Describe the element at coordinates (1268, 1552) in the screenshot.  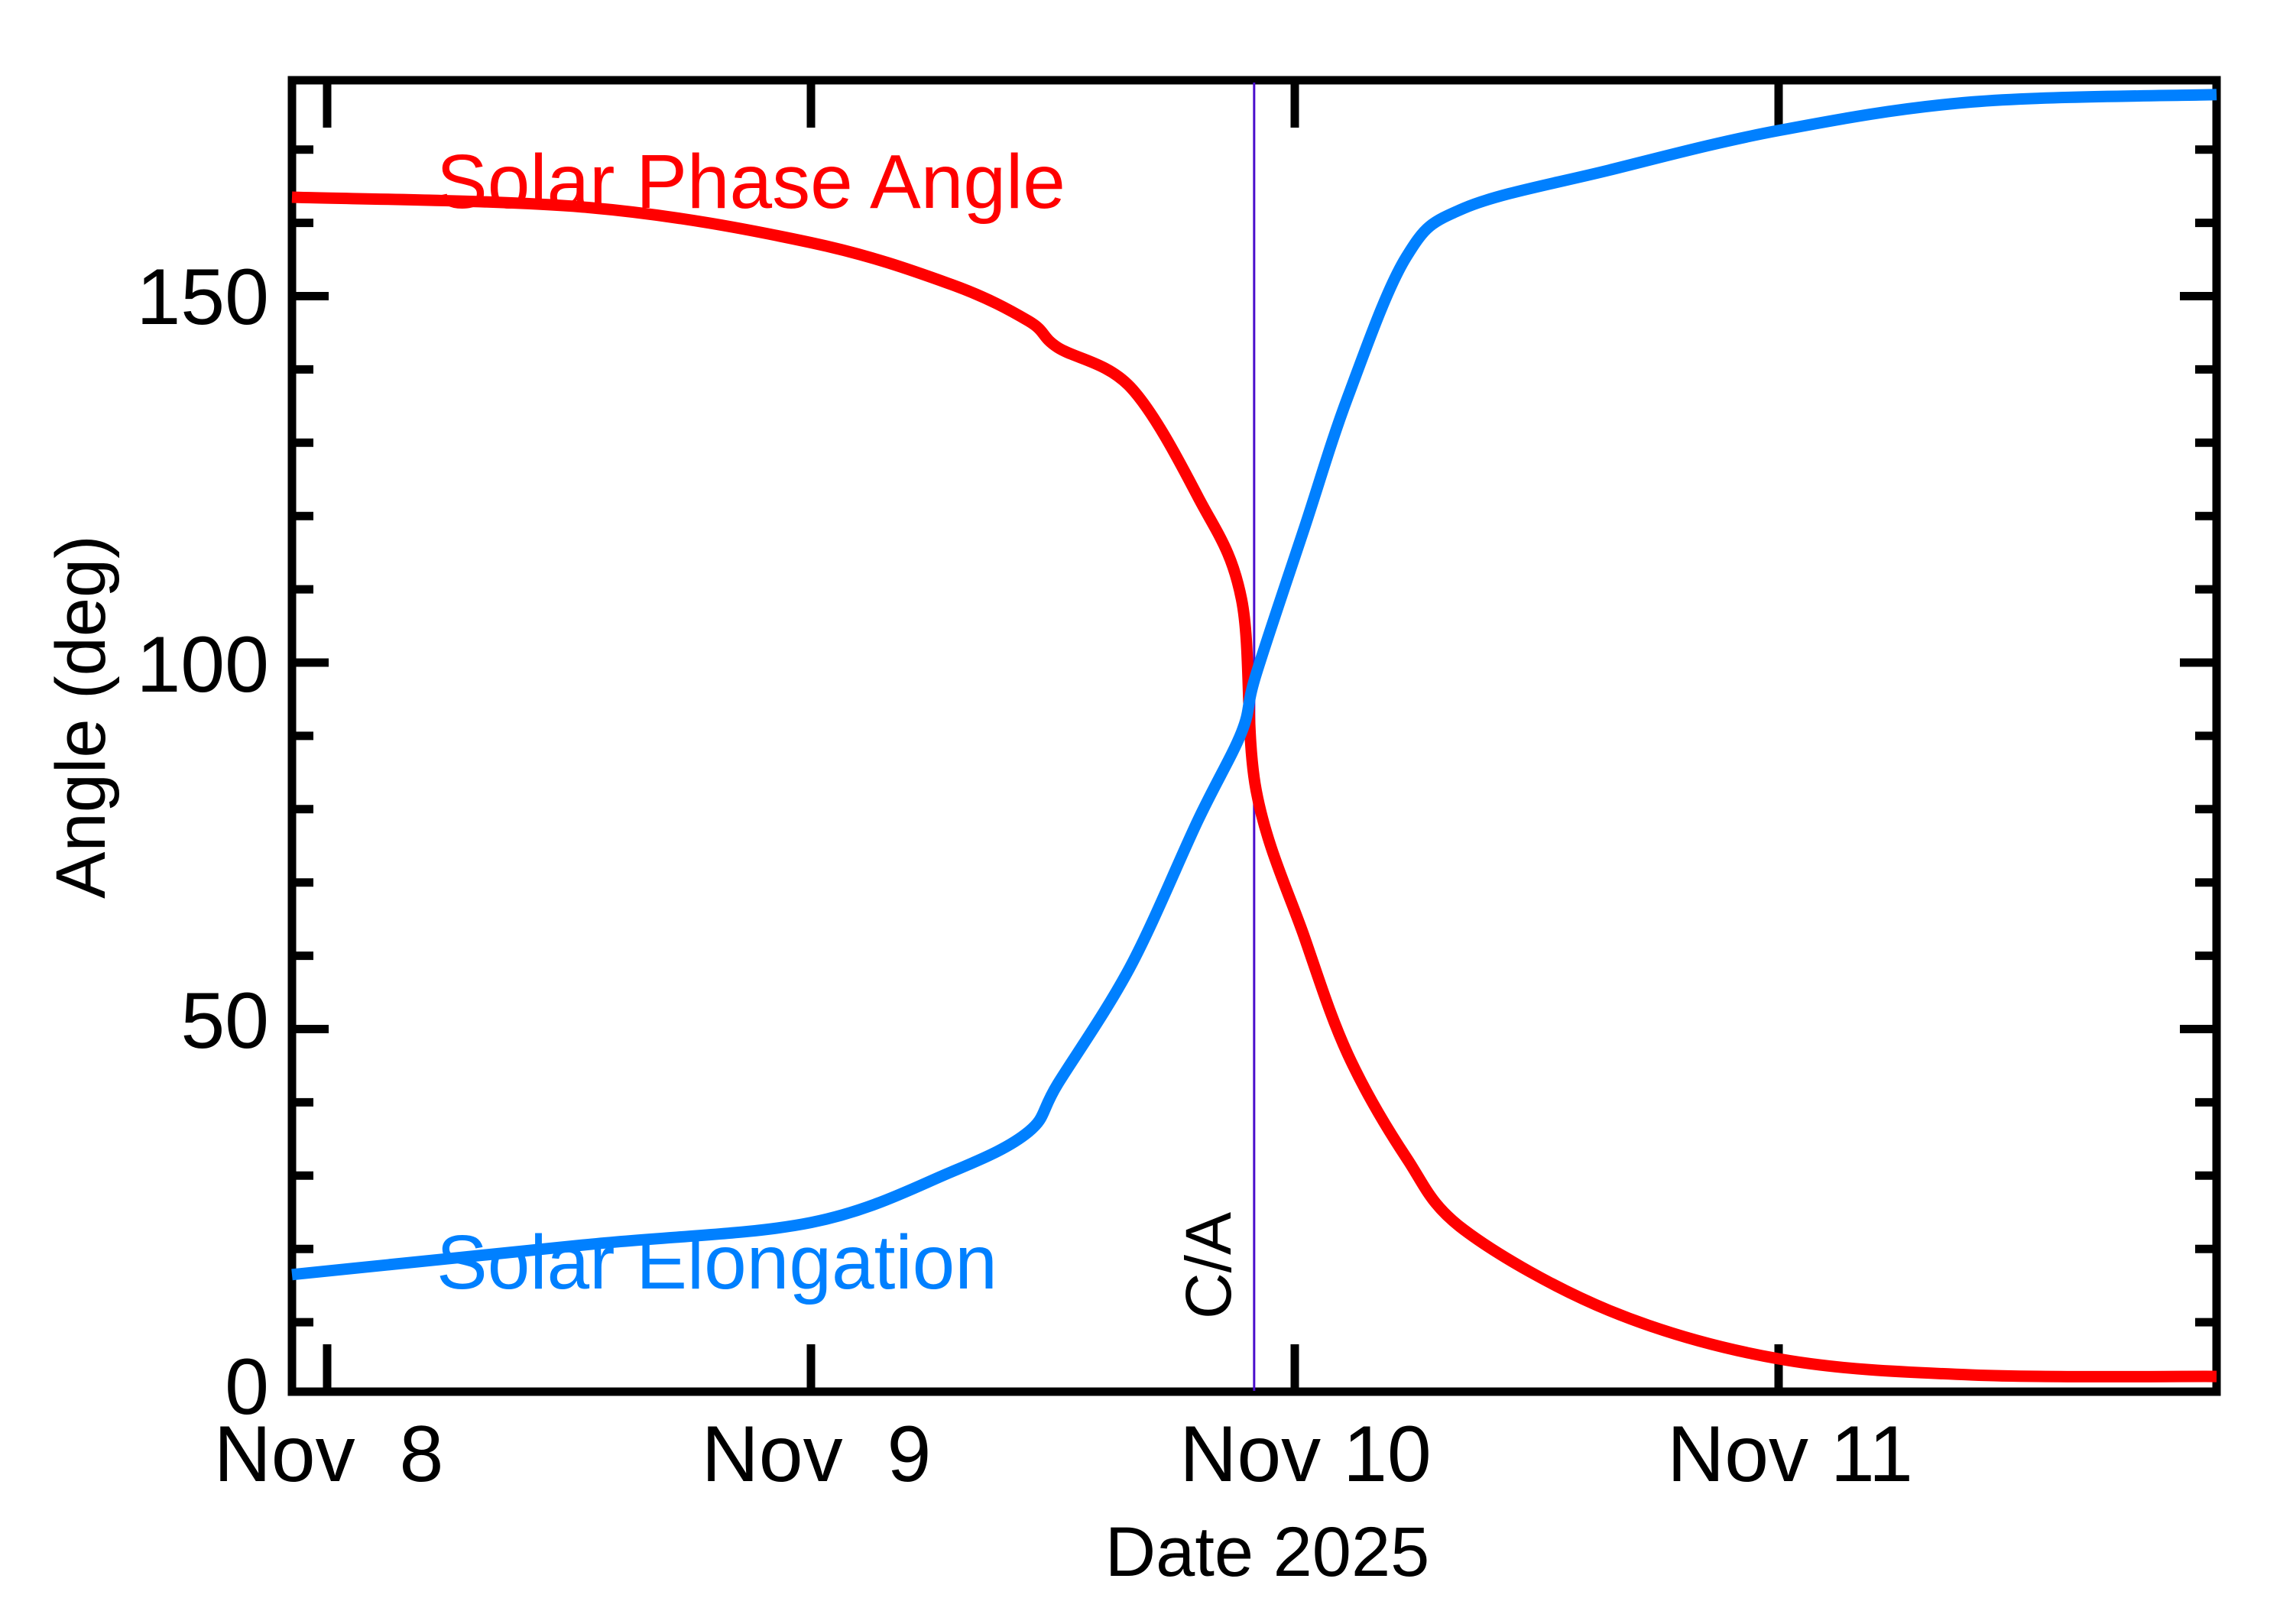
I see `x-axis-title: Date 2025` at that location.